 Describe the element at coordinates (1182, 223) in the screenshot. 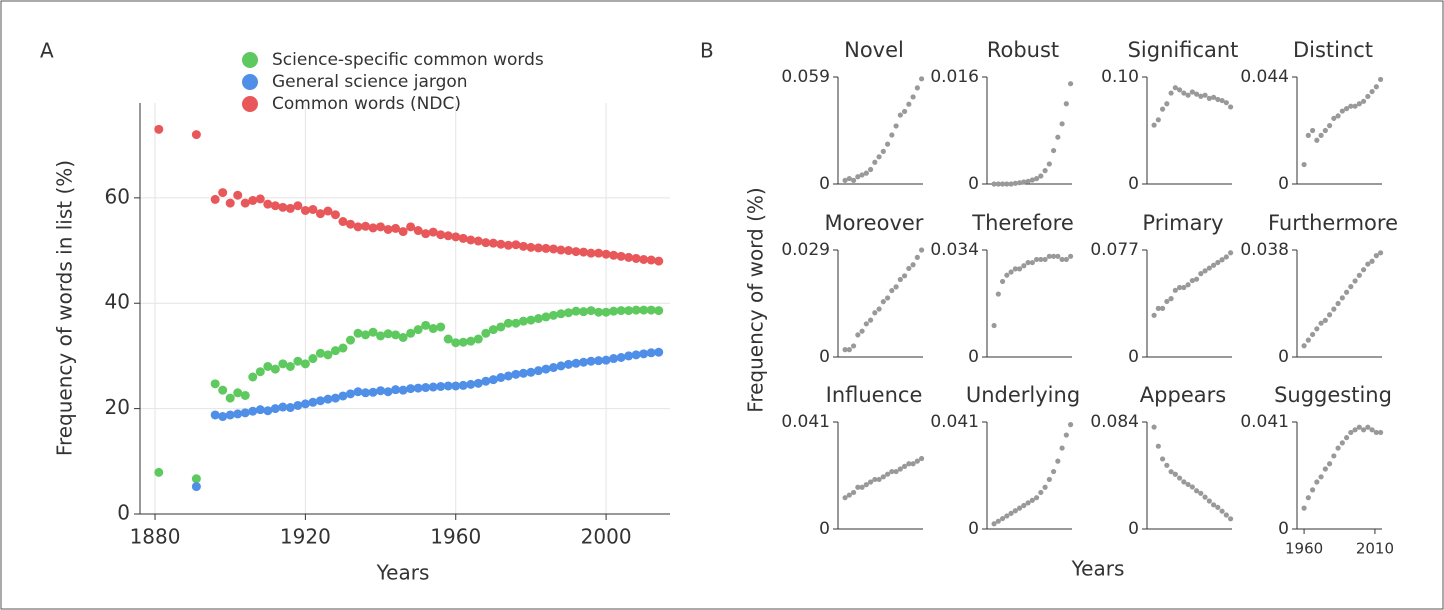

I see `subplot-title: Primary` at that location.